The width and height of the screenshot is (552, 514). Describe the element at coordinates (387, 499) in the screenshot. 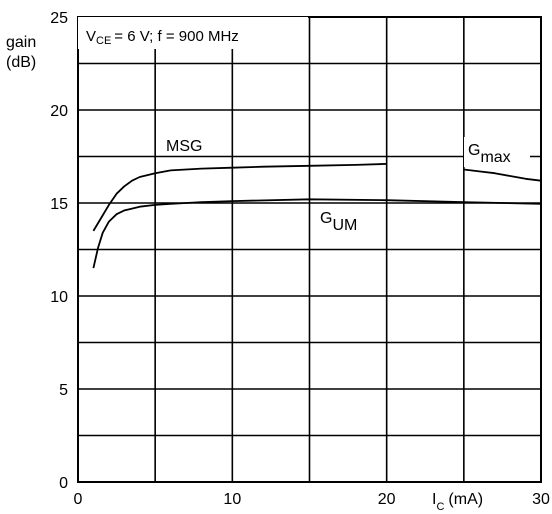

I see `x-tick-label: 20` at that location.